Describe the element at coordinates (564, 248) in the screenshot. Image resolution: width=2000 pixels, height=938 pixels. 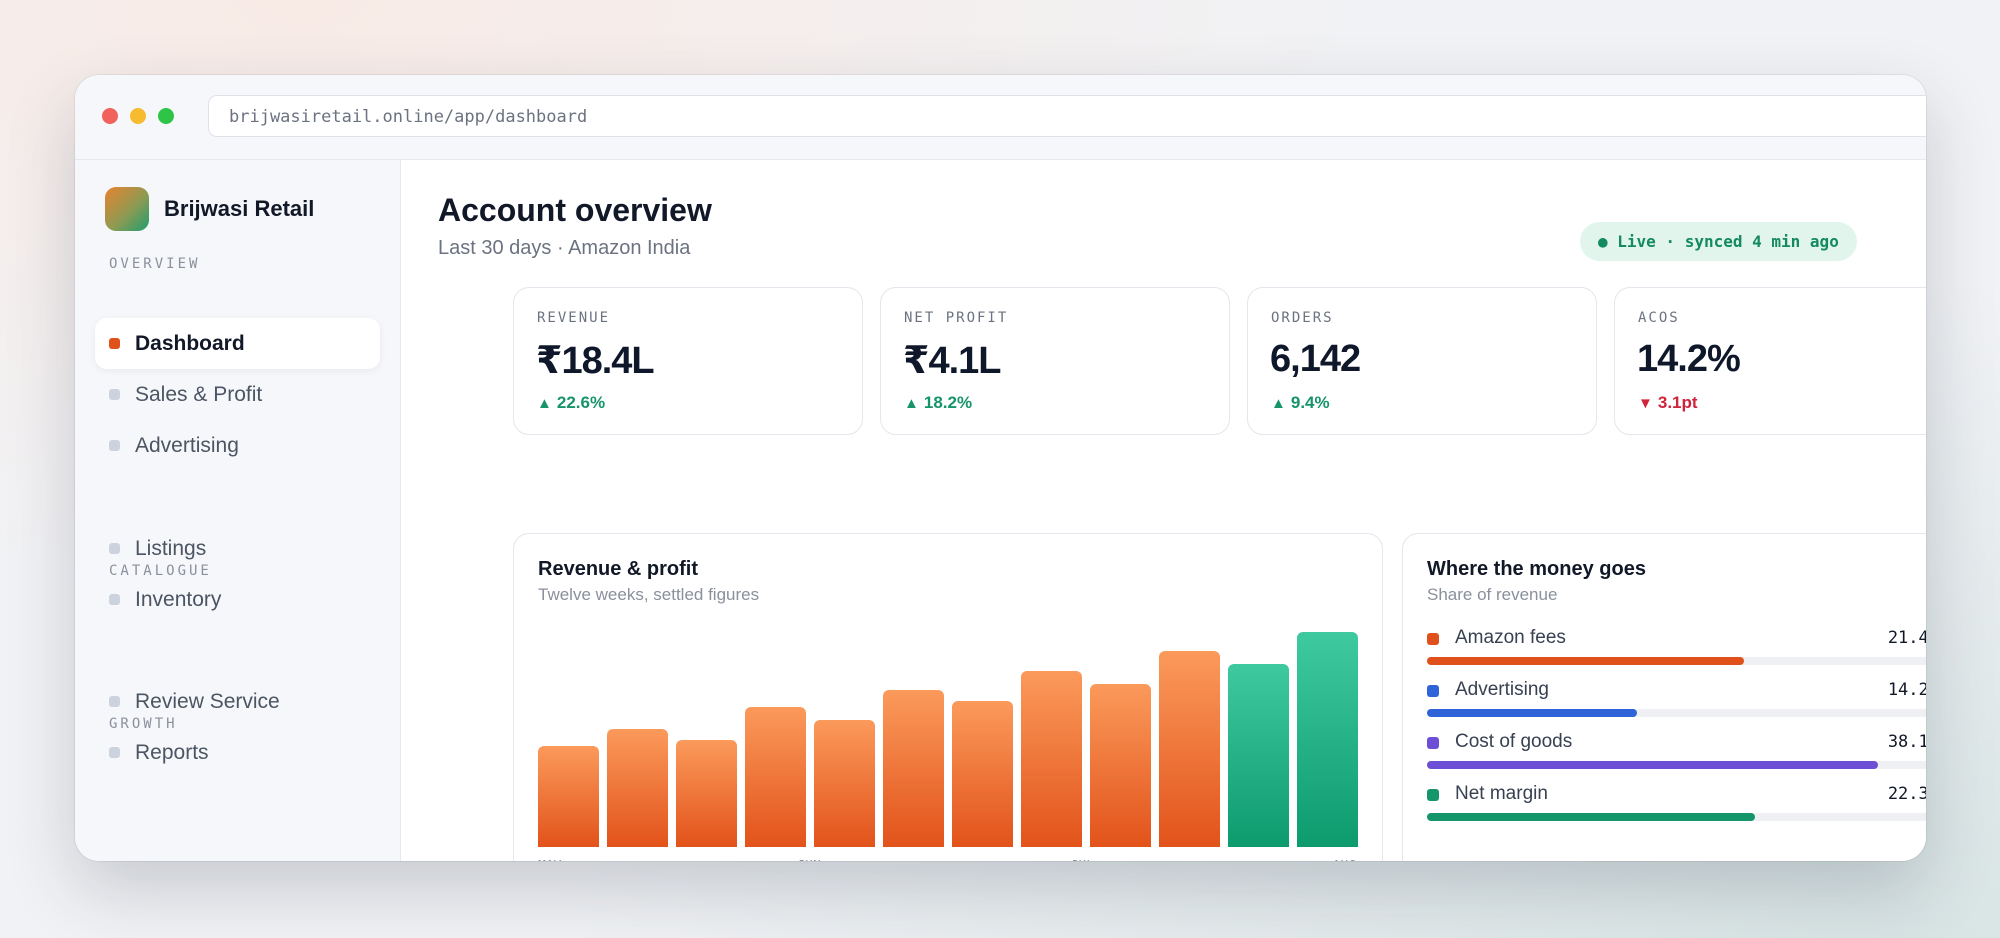
I see `page-subtitle: Last 30 days · Amazon India` at that location.